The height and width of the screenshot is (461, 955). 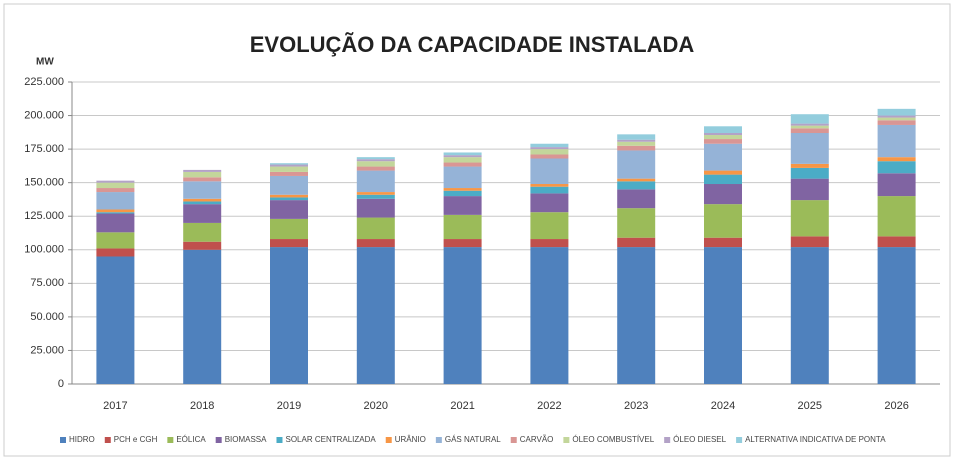 I want to click on y-tick-label: 50.000, so click(x=47, y=317).